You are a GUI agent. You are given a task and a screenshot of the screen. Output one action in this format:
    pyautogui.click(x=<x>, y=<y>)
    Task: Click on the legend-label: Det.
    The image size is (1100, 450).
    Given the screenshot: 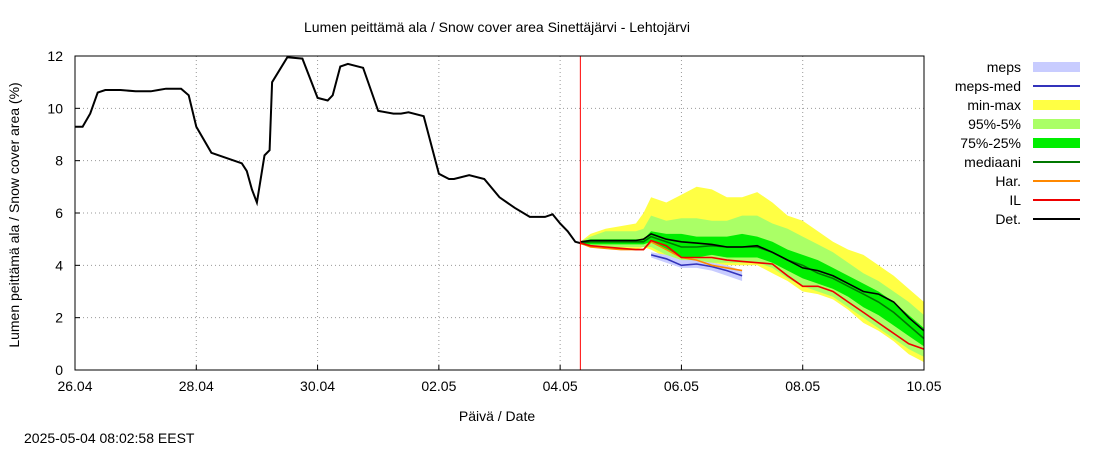 What is the action you would take?
    pyautogui.click(x=1008, y=219)
    